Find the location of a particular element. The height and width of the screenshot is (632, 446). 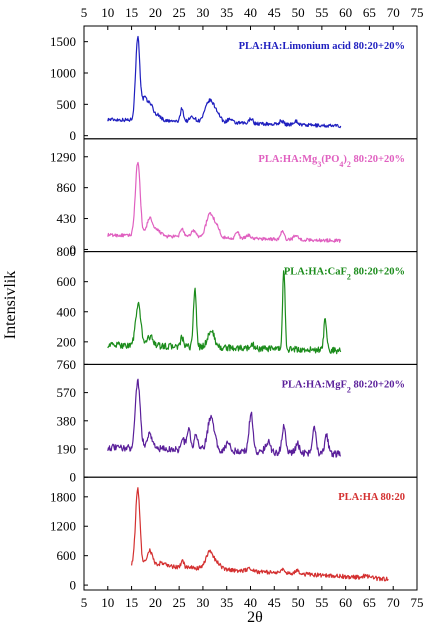

x-tick-label: 5 is located at coordinates (84, 602).